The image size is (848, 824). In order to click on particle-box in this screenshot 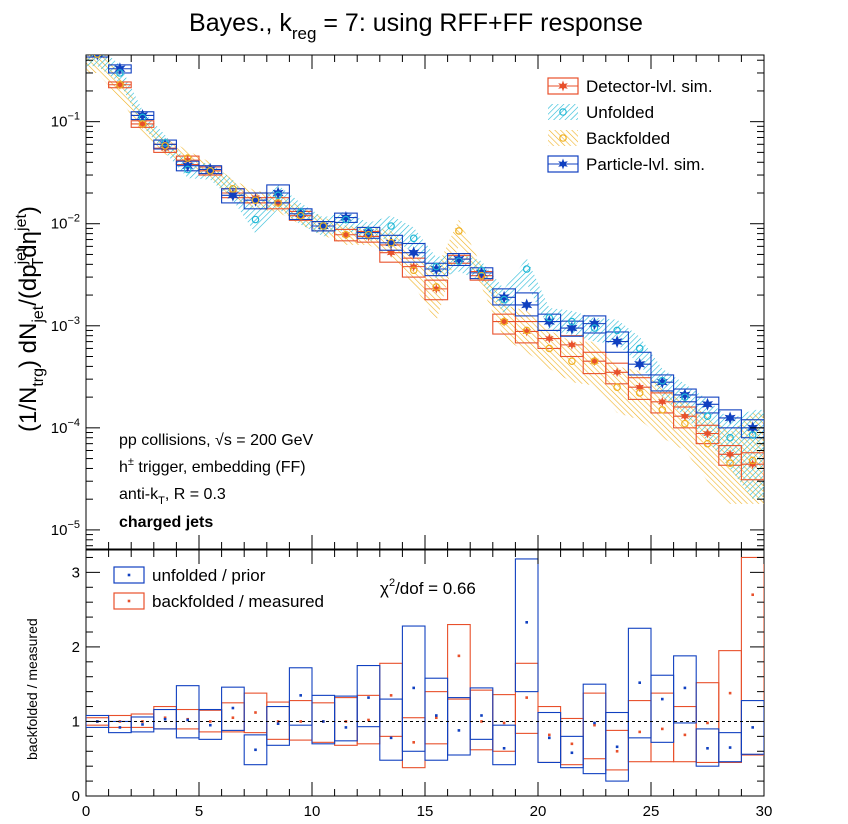, I will do `click(662, 383)`.